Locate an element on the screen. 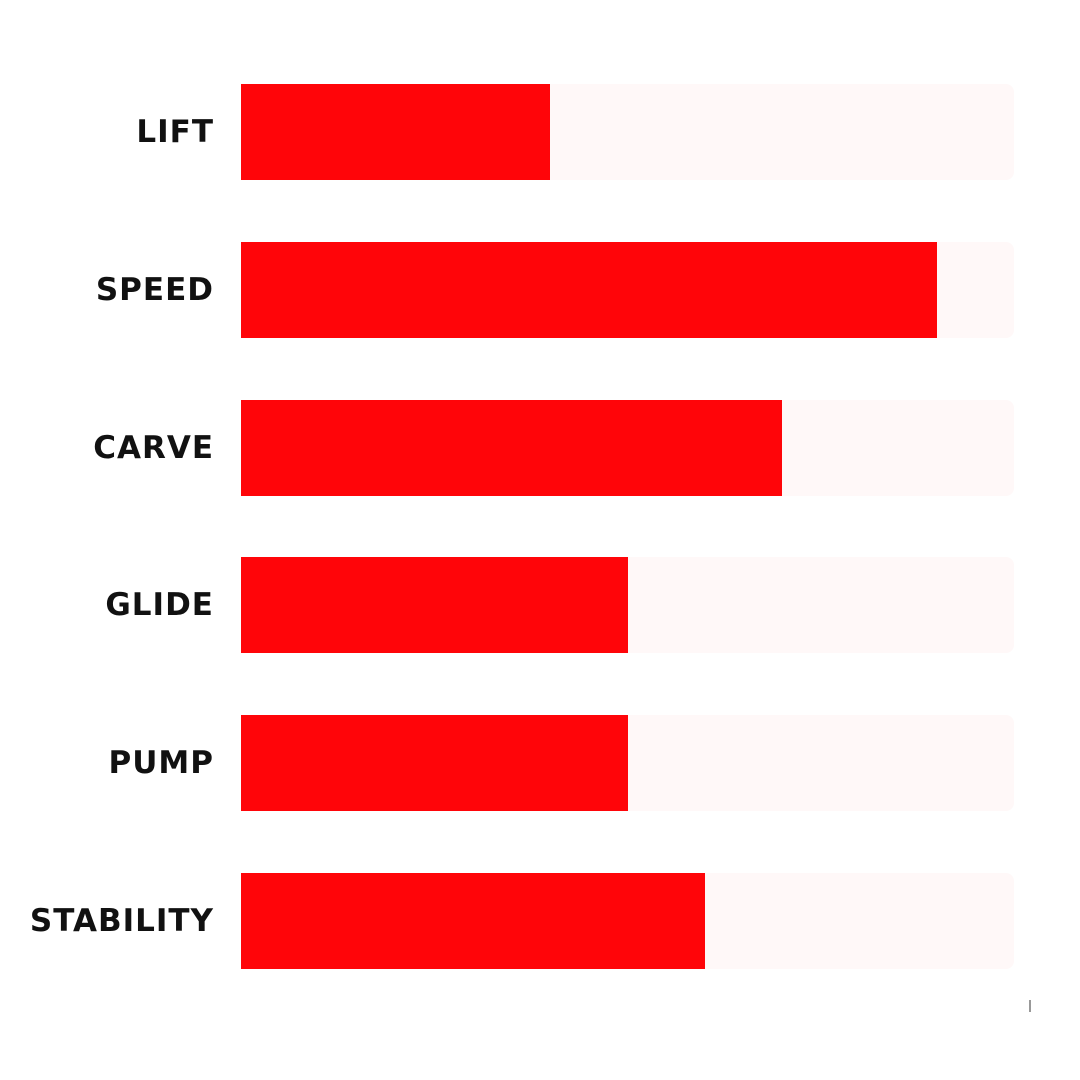 The height and width of the screenshot is (1080, 1080). category-label: CARVE is located at coordinates (153, 448).